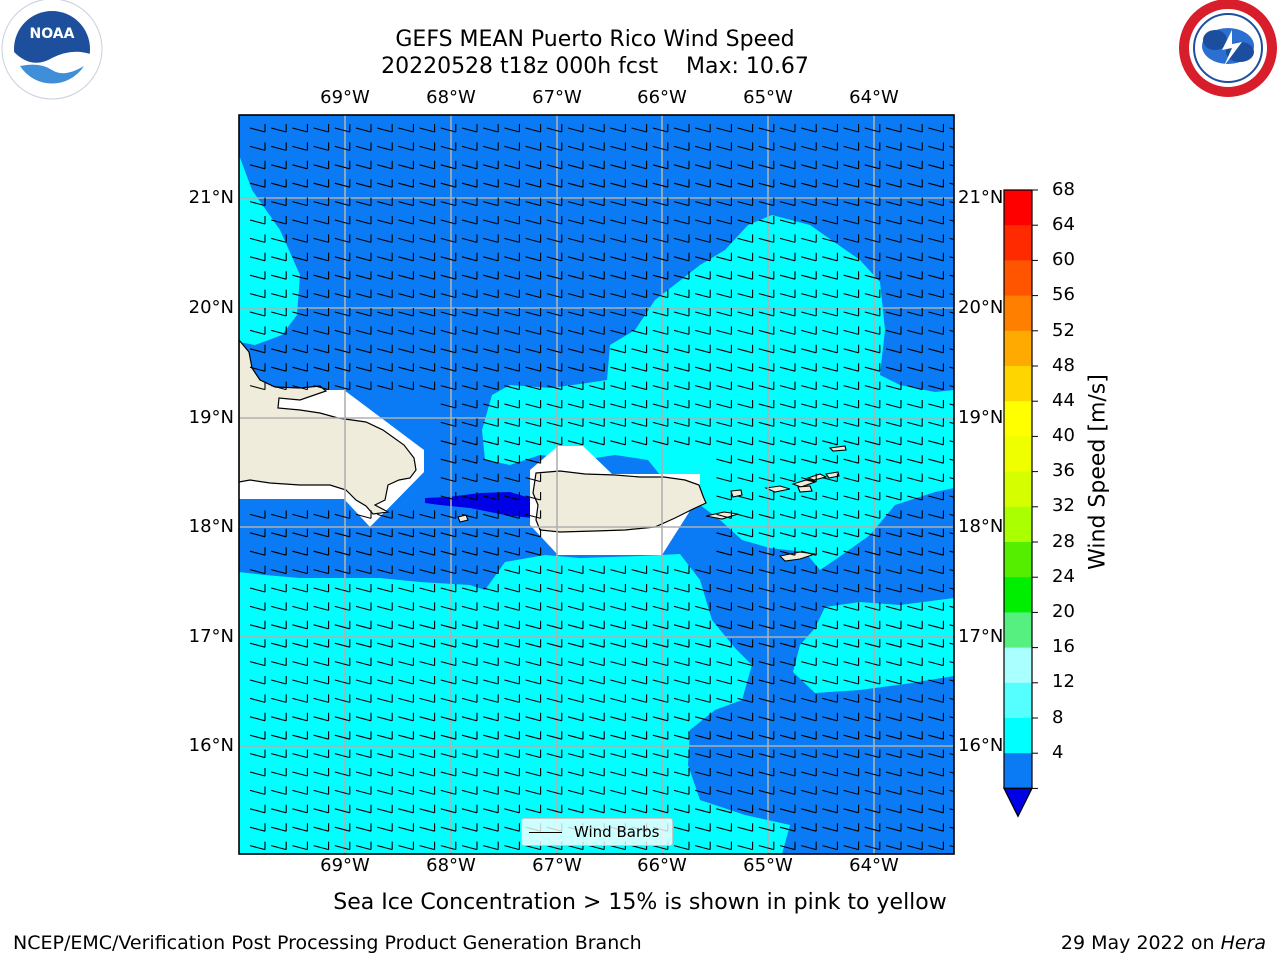 The height and width of the screenshot is (960, 1280). Describe the element at coordinates (1063, 400) in the screenshot. I see `colorbar-tick: 44` at that location.